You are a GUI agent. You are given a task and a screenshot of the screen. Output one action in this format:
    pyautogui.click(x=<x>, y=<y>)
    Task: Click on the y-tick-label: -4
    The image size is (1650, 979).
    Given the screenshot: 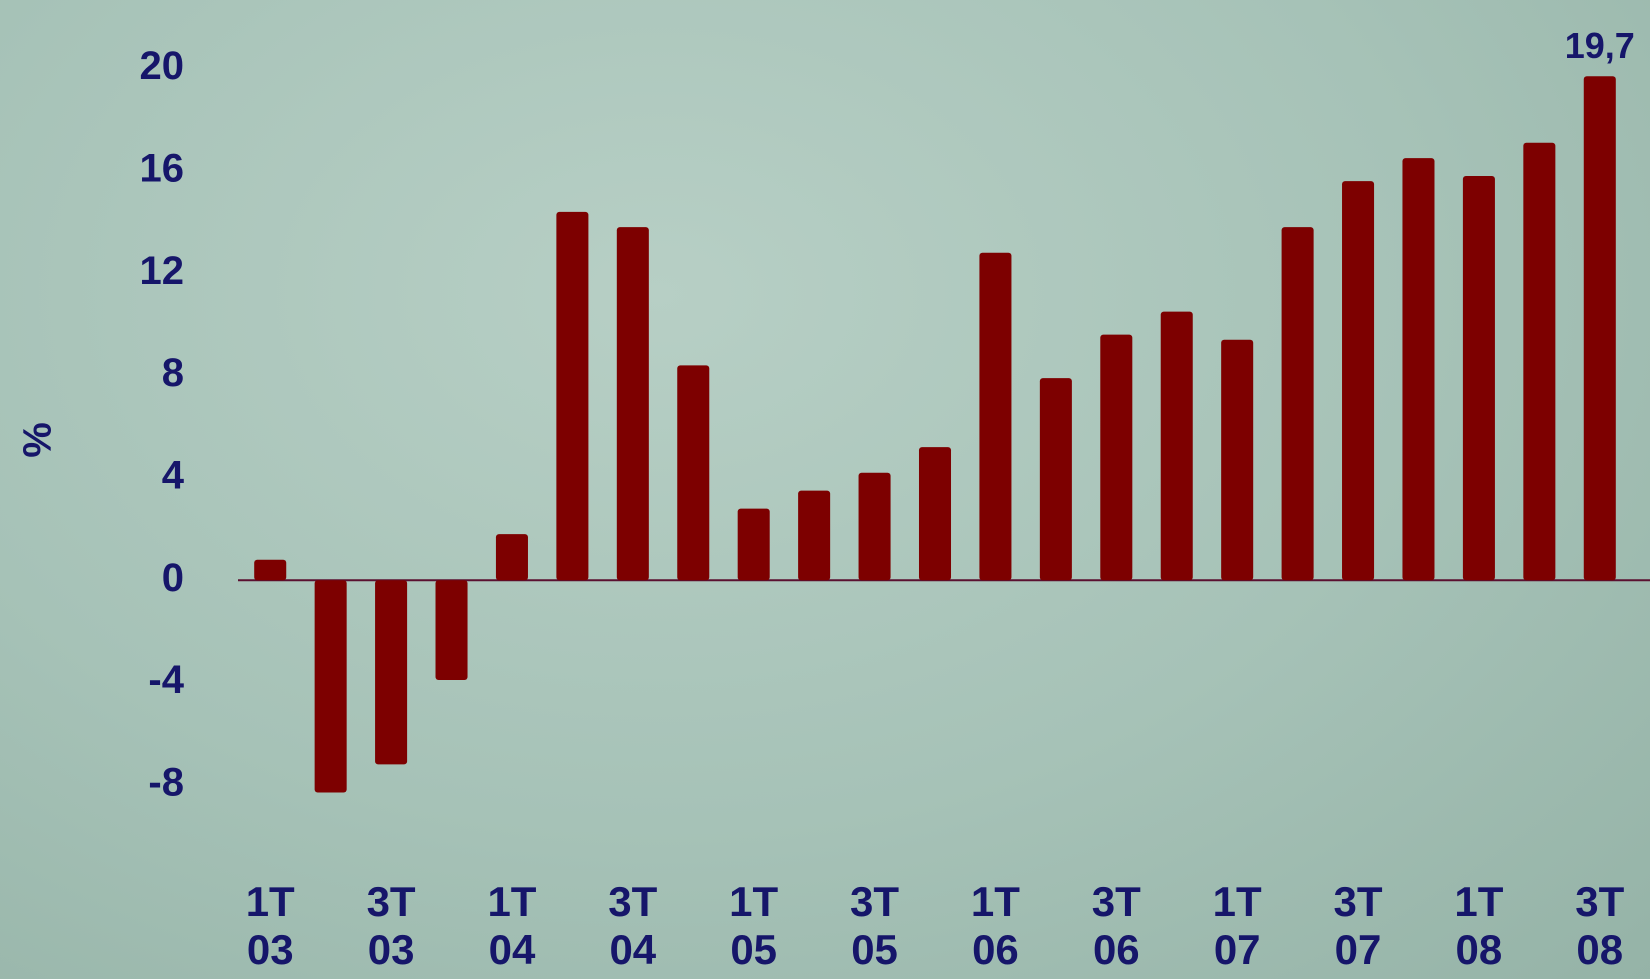 What is the action you would take?
    pyautogui.click(x=166, y=680)
    